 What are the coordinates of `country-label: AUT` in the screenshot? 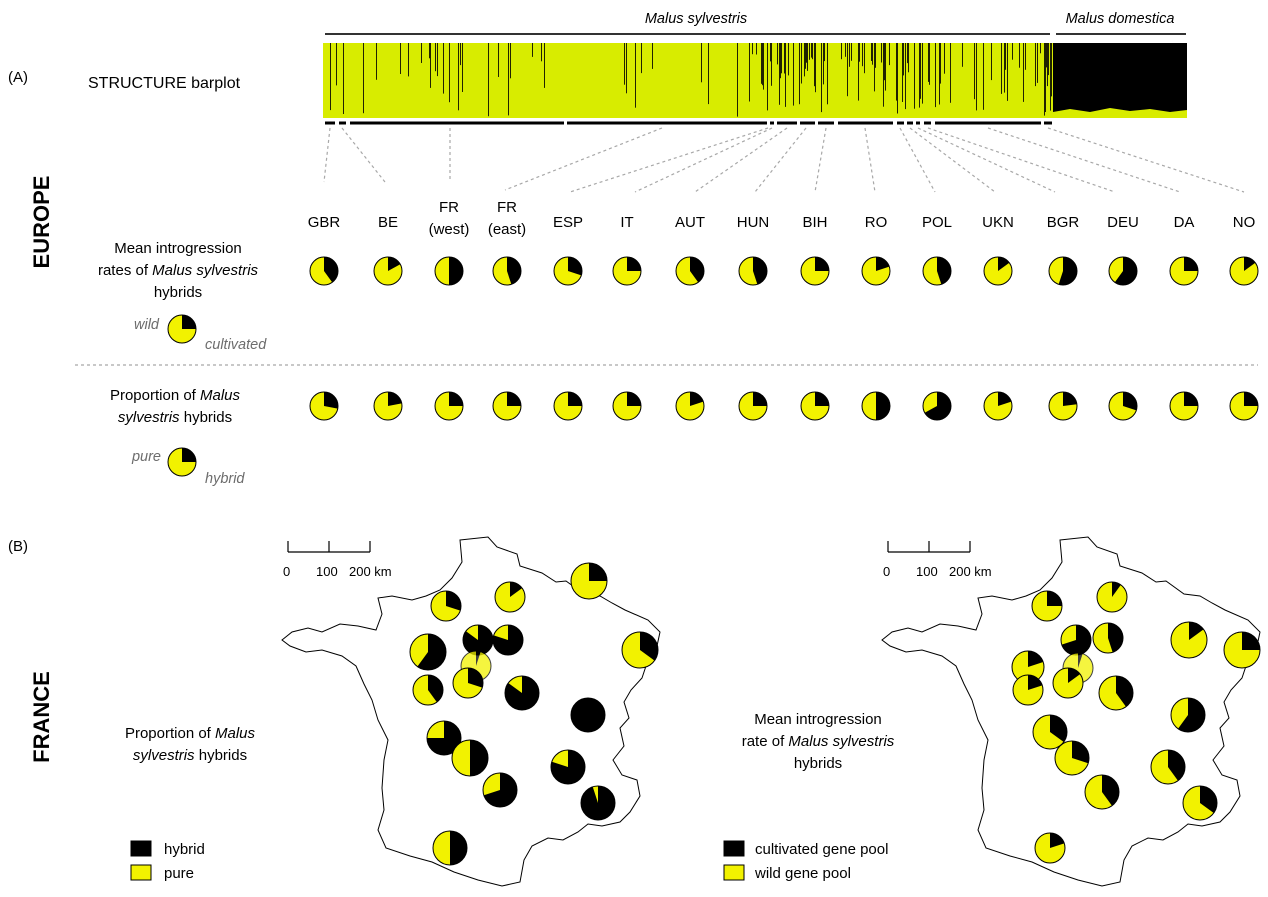 It's located at (690, 222).